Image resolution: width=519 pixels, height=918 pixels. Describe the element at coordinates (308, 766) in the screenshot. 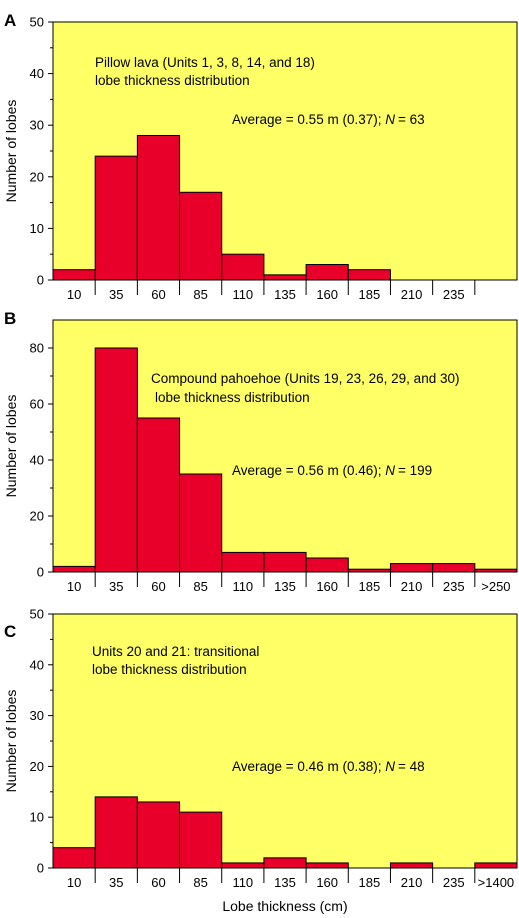

I see `stats-prefix: Average = 0.46 m (0.38);` at that location.